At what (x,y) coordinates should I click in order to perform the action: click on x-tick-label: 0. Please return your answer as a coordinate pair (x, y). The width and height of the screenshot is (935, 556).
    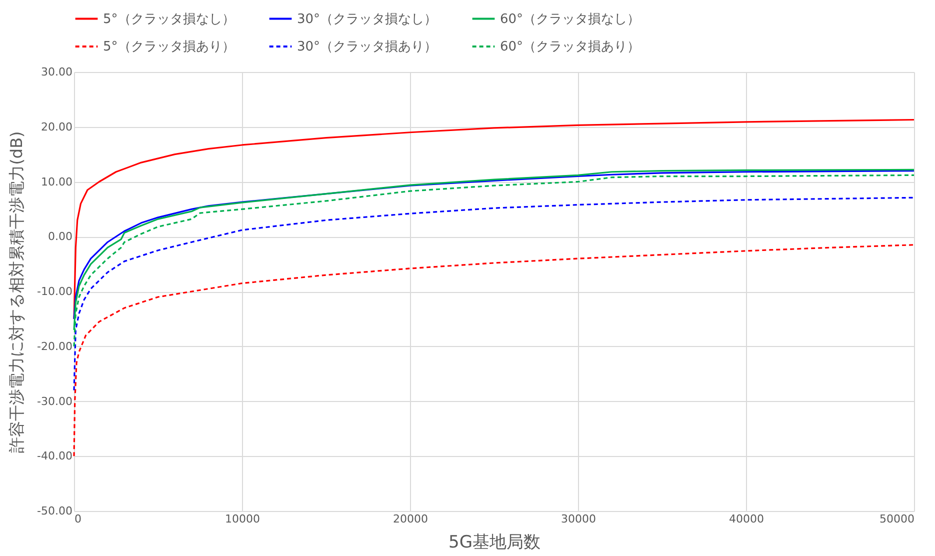
    Looking at the image, I should click on (78, 519).